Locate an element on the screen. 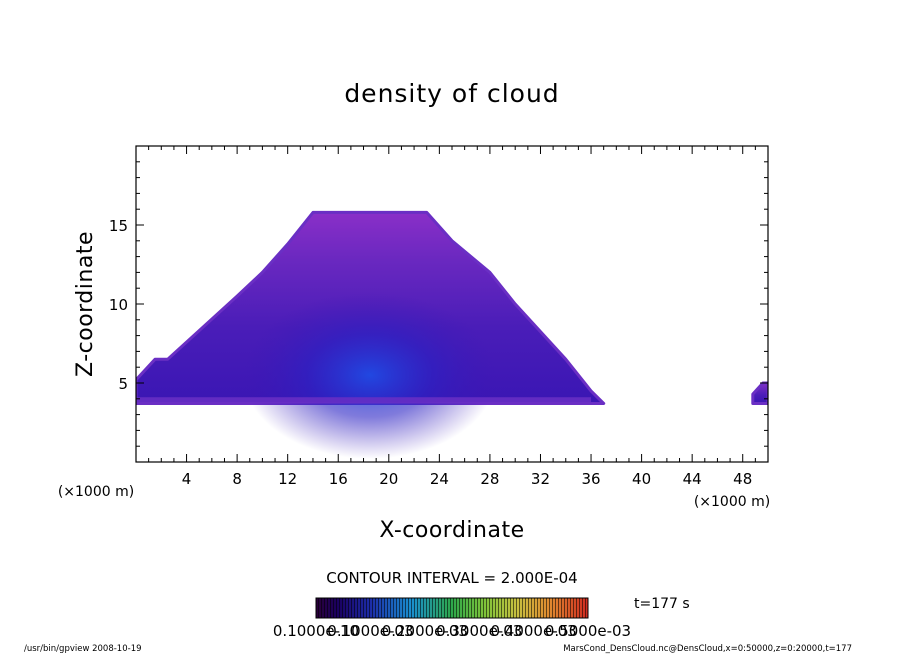 The width and height of the screenshot is (904, 654). colorbar-frame is located at coordinates (452, 608).